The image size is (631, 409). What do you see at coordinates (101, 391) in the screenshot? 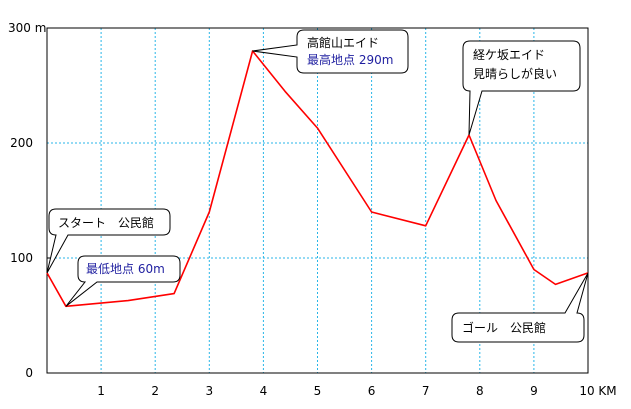
I see `x-tick-label: 1` at bounding box center [101, 391].